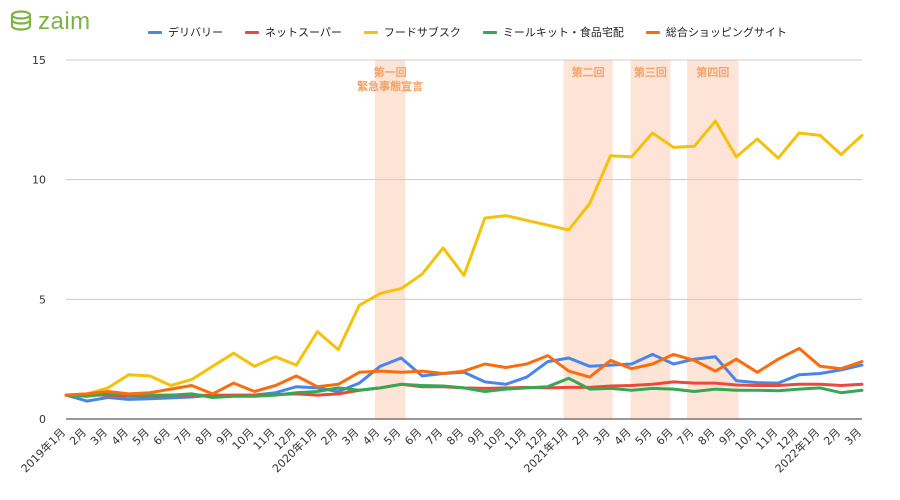 The height and width of the screenshot is (500, 900). I want to click on legend-item: ミールキット・食品宅配, so click(553, 32).